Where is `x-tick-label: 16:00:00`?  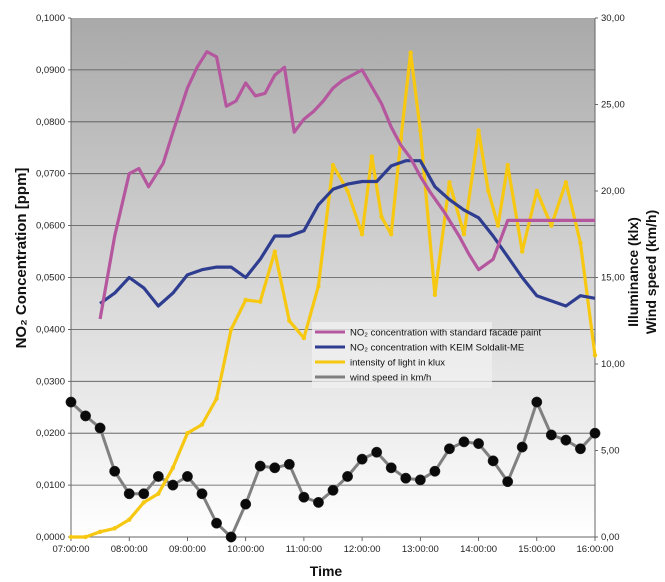
x-tick-label: 16:00:00 is located at coordinates (595, 549).